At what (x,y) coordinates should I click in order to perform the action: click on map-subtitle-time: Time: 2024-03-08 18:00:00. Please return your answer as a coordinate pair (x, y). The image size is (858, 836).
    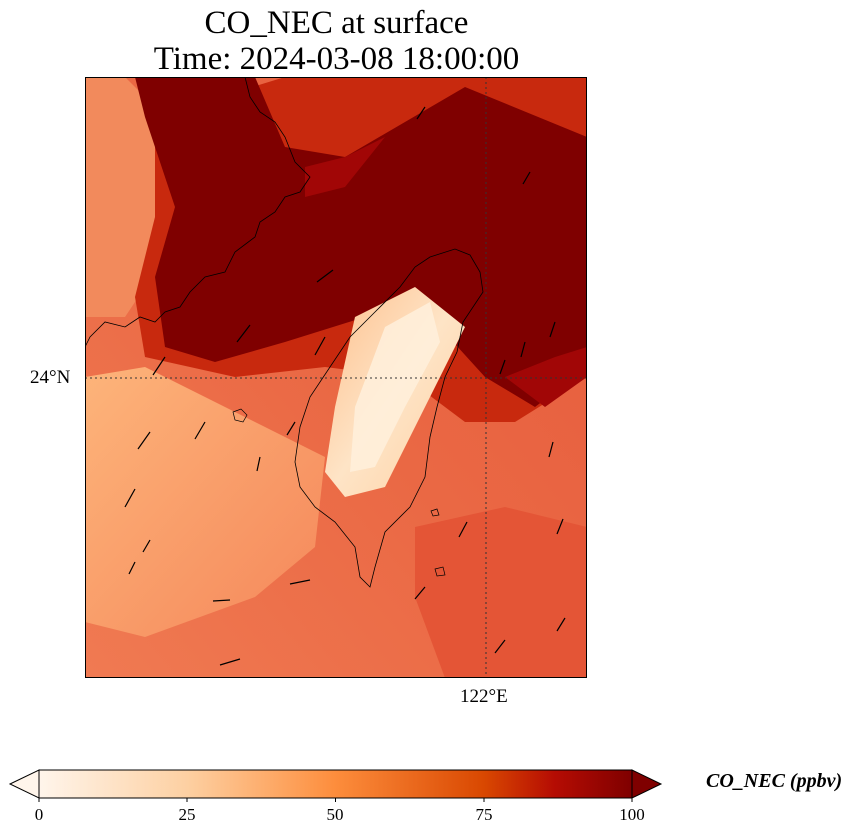
    Looking at the image, I should click on (336, 59).